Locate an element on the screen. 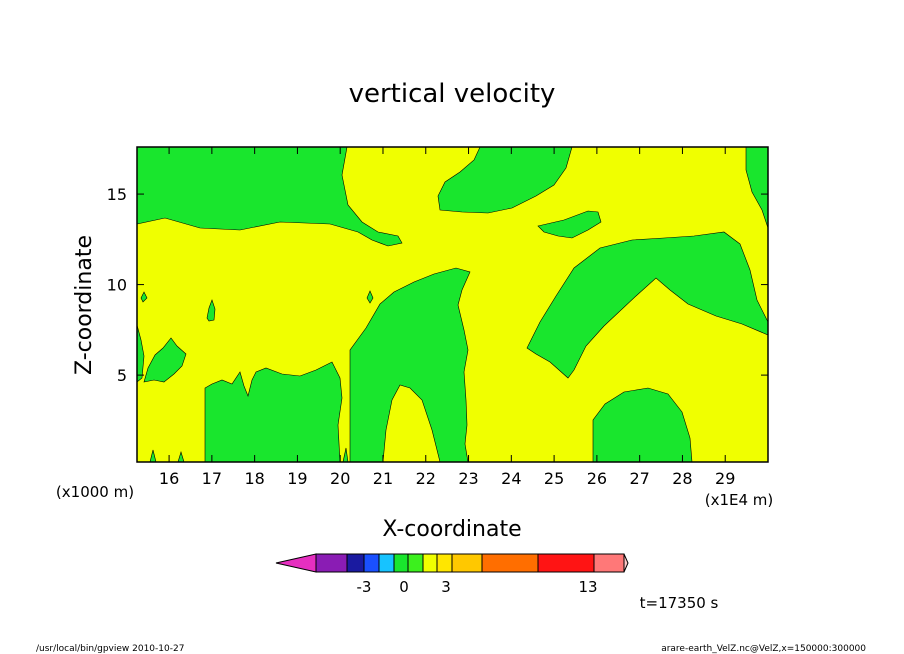  x-tick-label: 28 is located at coordinates (682, 478).